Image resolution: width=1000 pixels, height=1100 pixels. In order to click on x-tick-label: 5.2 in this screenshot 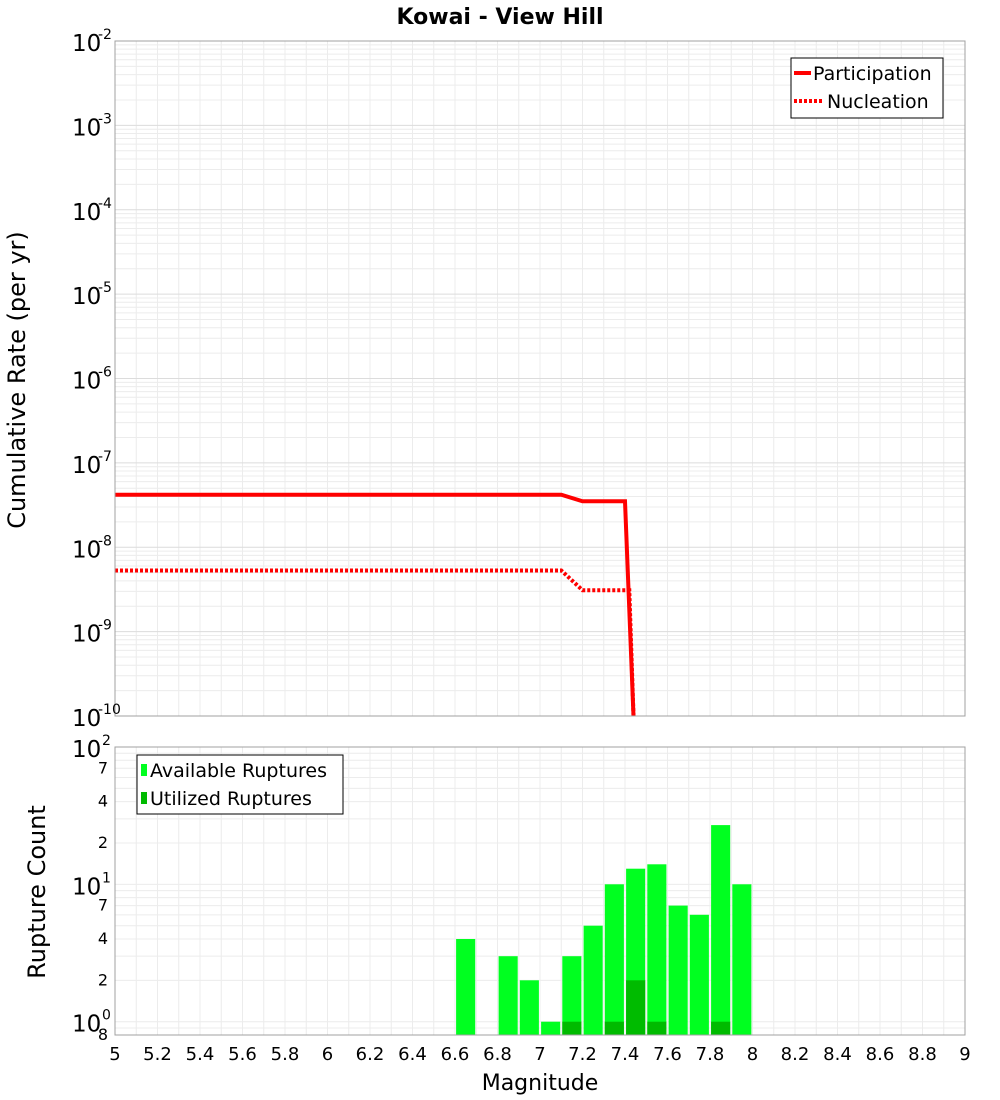, I will do `click(157, 1054)`.